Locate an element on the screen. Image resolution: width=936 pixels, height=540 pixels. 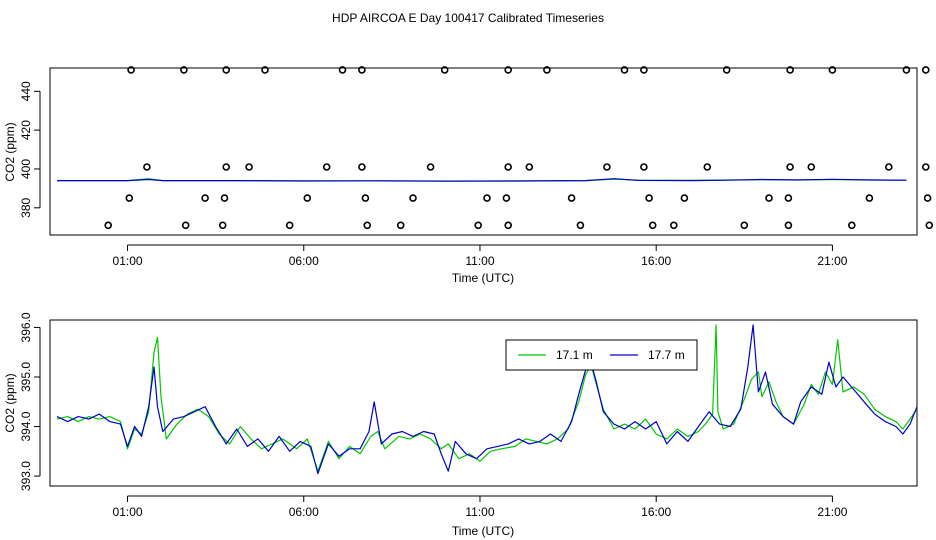
top-baseline-lines is located at coordinates (482, 180).